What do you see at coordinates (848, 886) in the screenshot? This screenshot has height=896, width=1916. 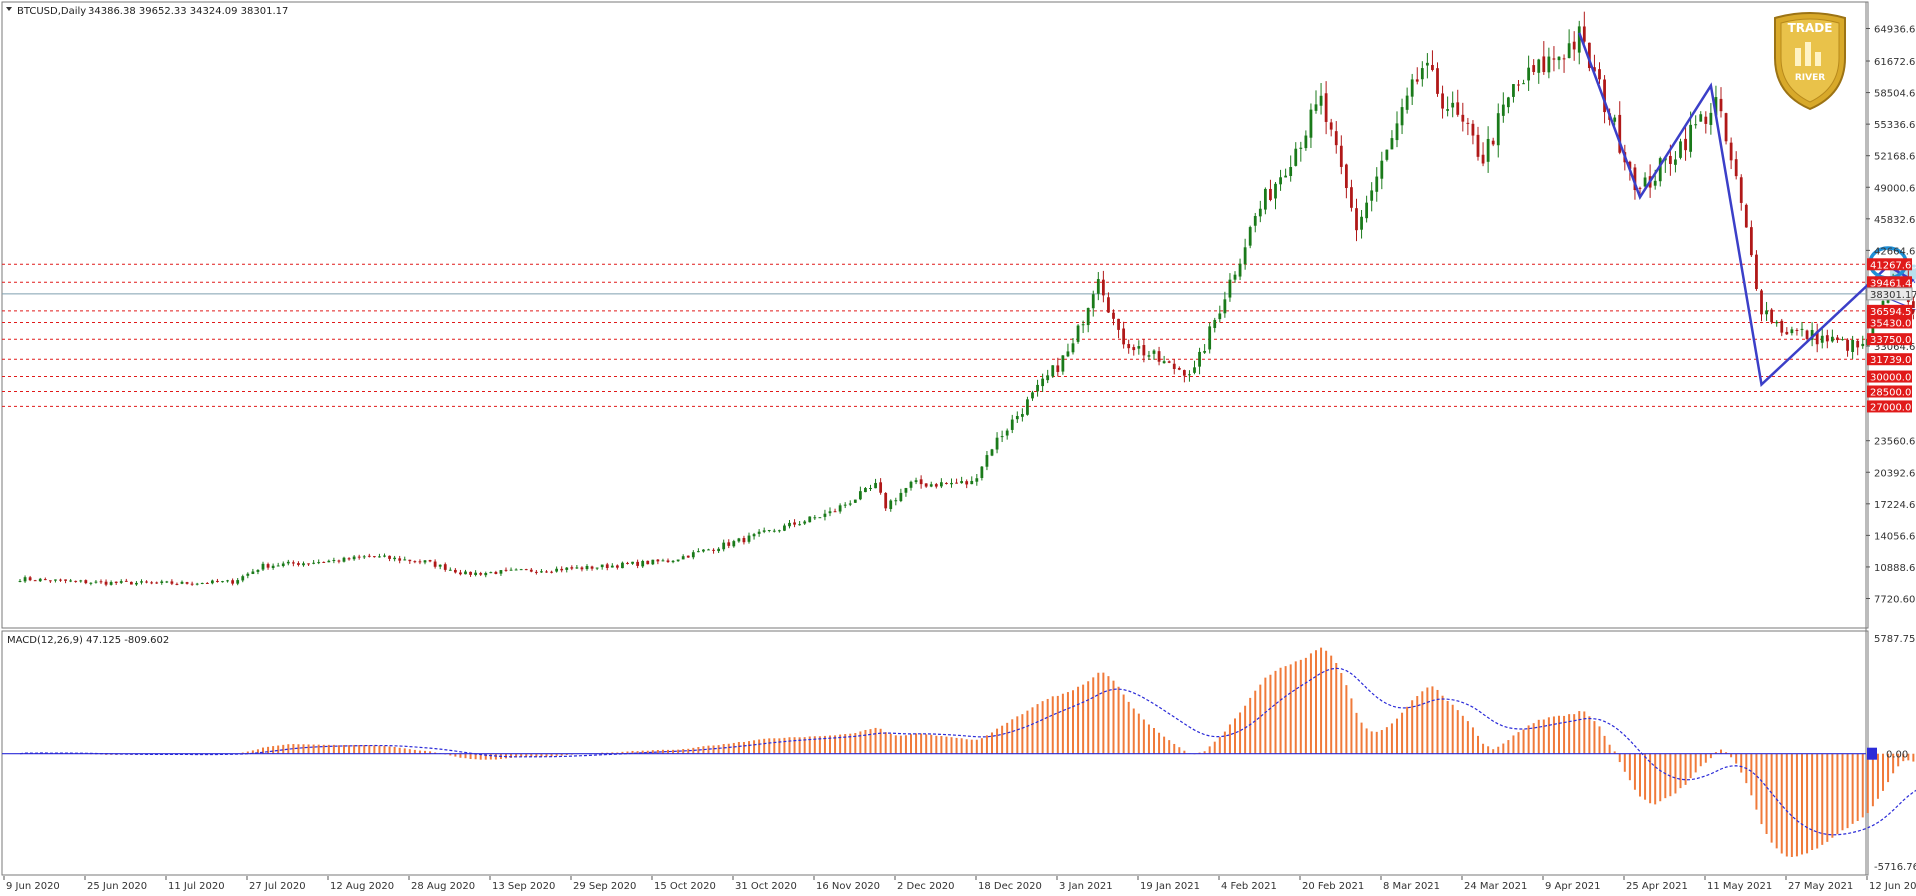 I see `date-tick-label: 16 Nov 2020` at bounding box center [848, 886].